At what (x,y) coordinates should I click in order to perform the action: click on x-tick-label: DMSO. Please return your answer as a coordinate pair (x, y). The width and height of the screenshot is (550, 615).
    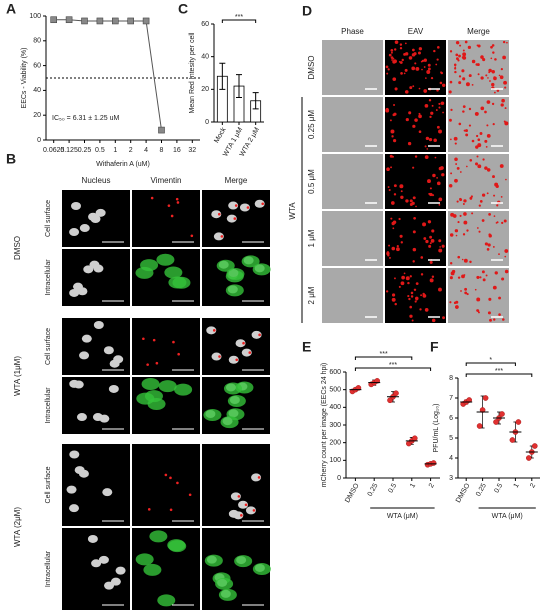
    Looking at the image, I should click on (352, 493).